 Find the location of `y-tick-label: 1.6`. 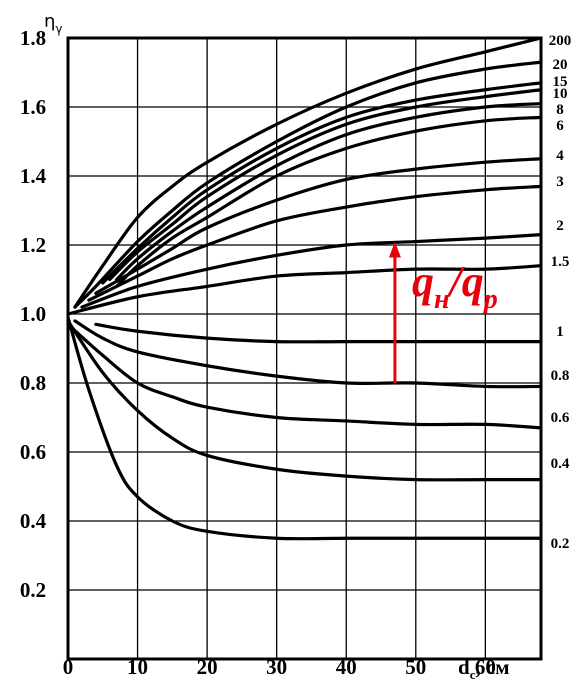

y-tick-label: 1.6 is located at coordinates (33, 107).